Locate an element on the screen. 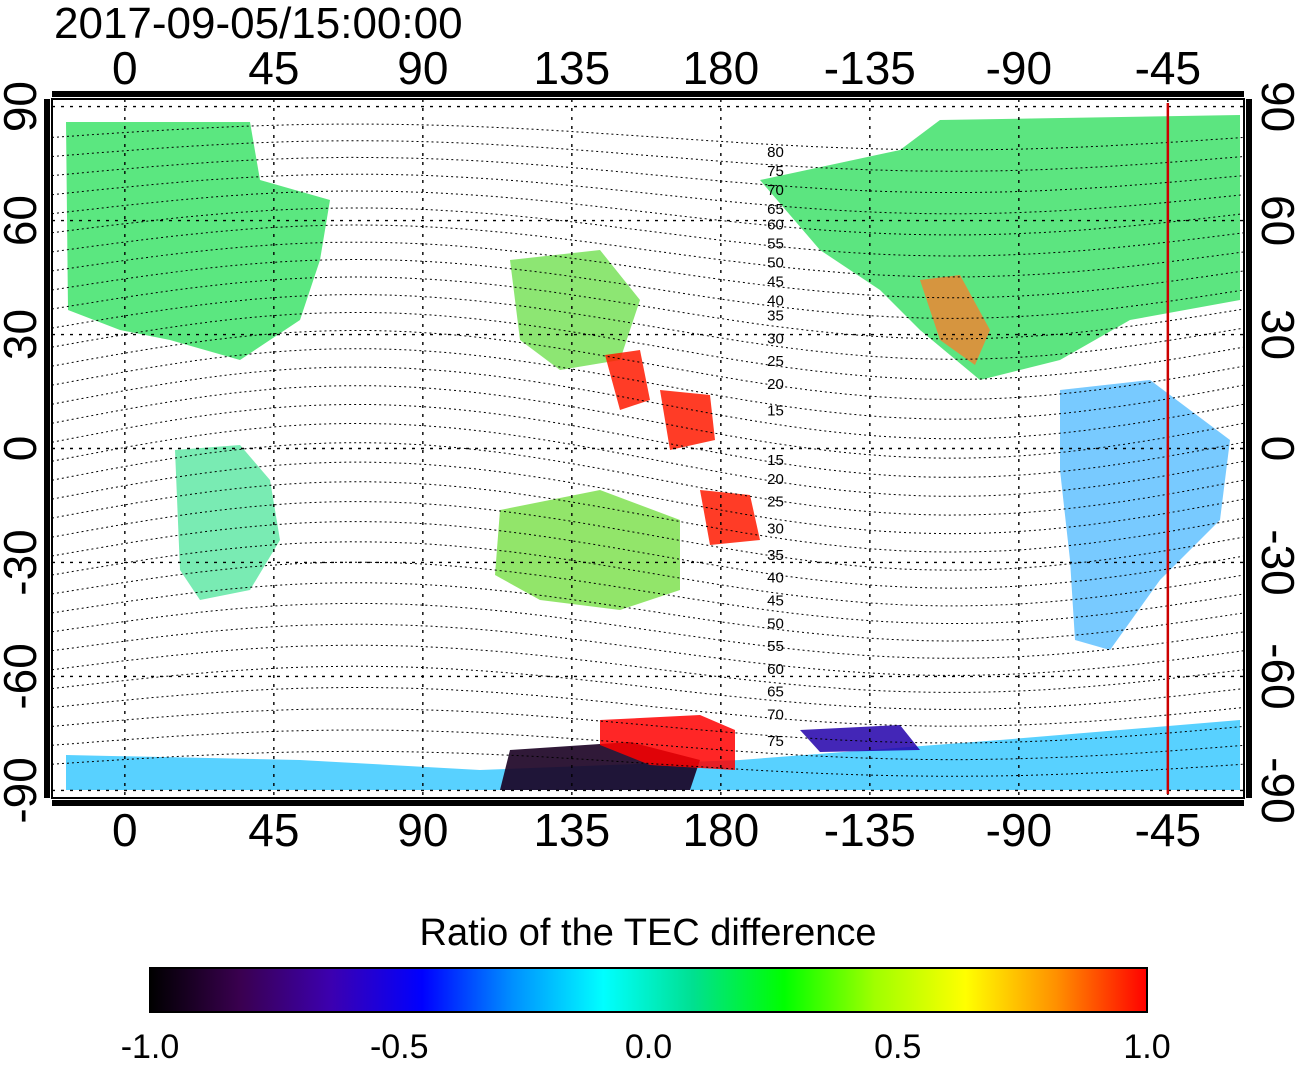 This screenshot has height=1069, width=1296. y-tick-label-left: 30 is located at coordinates (23, 334).